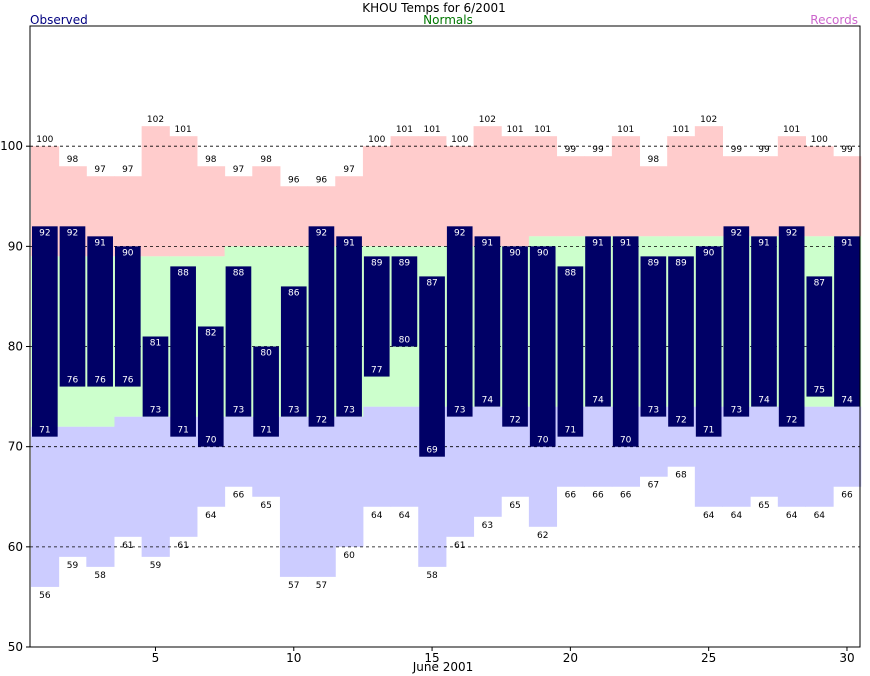 The image size is (870, 676). I want to click on observed-low-label: 77, so click(376, 371).